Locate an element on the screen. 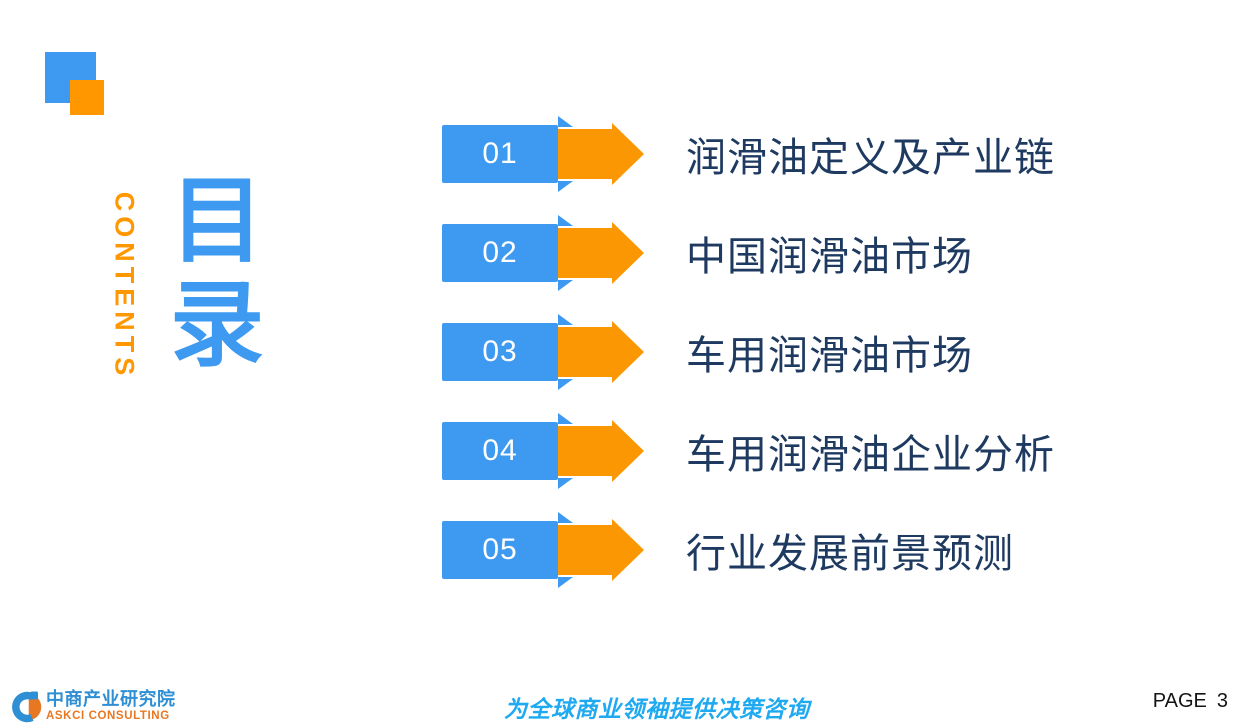 The height and width of the screenshot is (726, 1251). toc-item-number-text: 05 is located at coordinates (500, 549).